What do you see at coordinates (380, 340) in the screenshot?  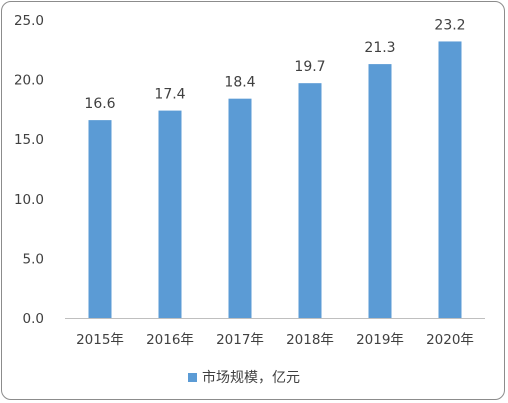 I see `x-tick-label: 2019年` at bounding box center [380, 340].